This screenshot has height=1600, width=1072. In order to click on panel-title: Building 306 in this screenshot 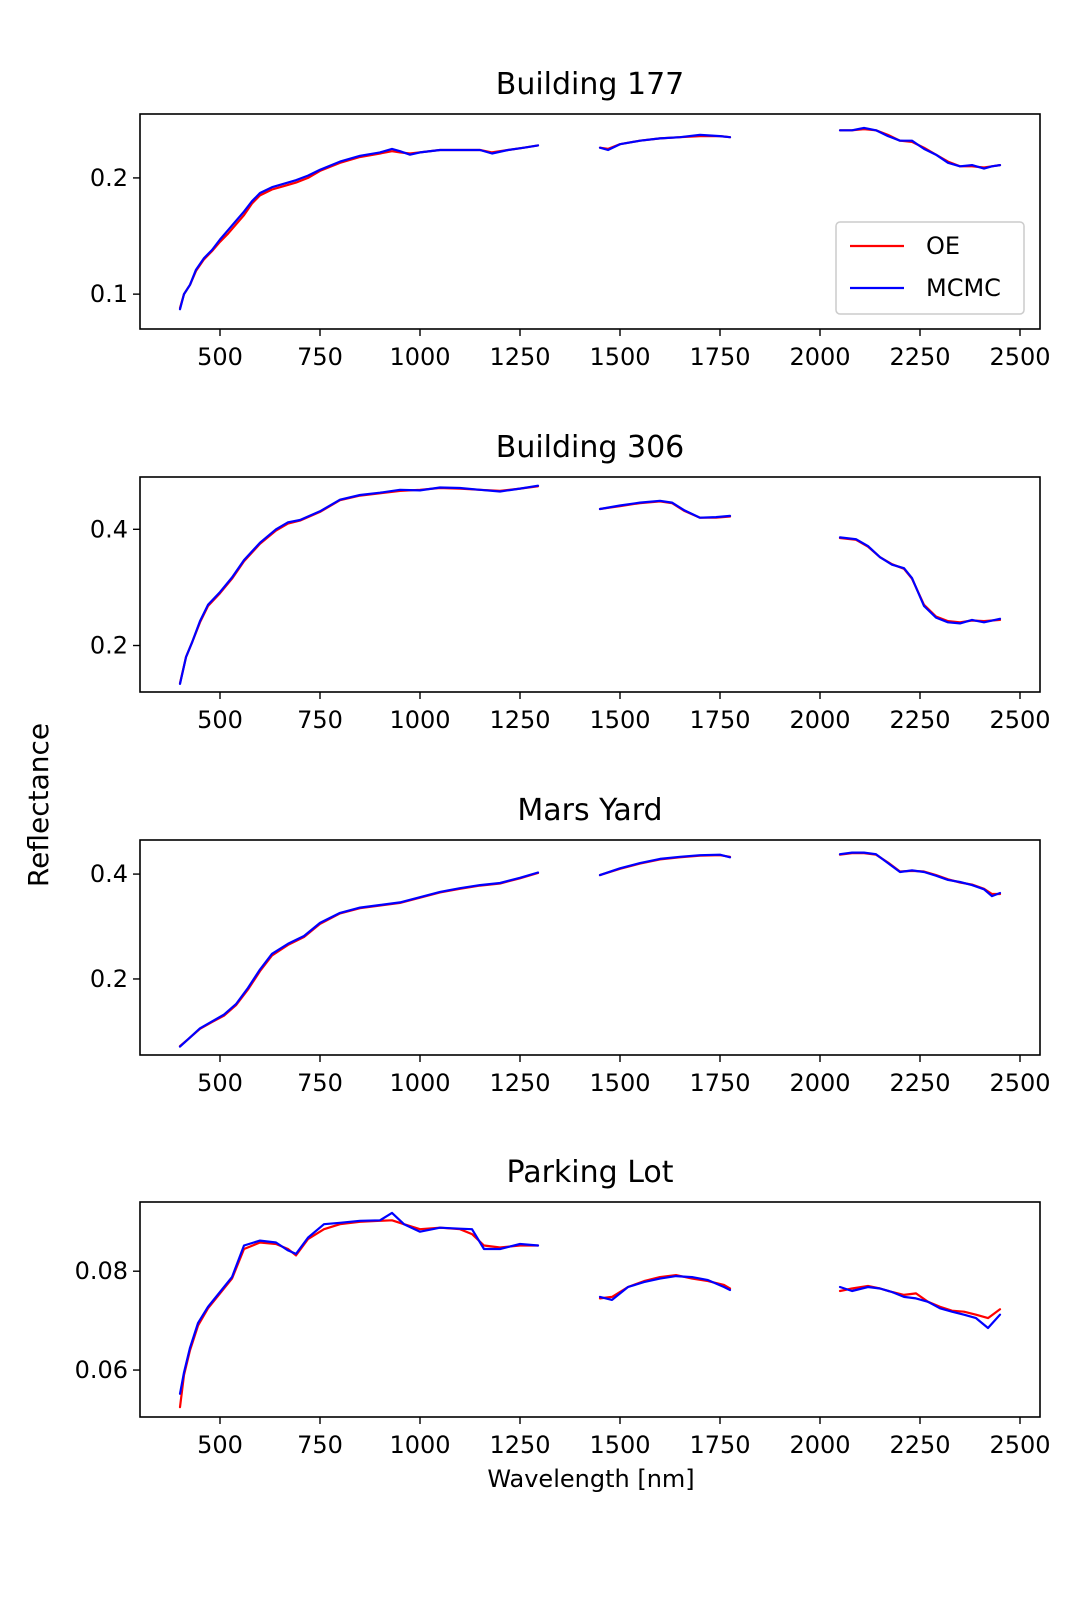, I will do `click(590, 447)`.